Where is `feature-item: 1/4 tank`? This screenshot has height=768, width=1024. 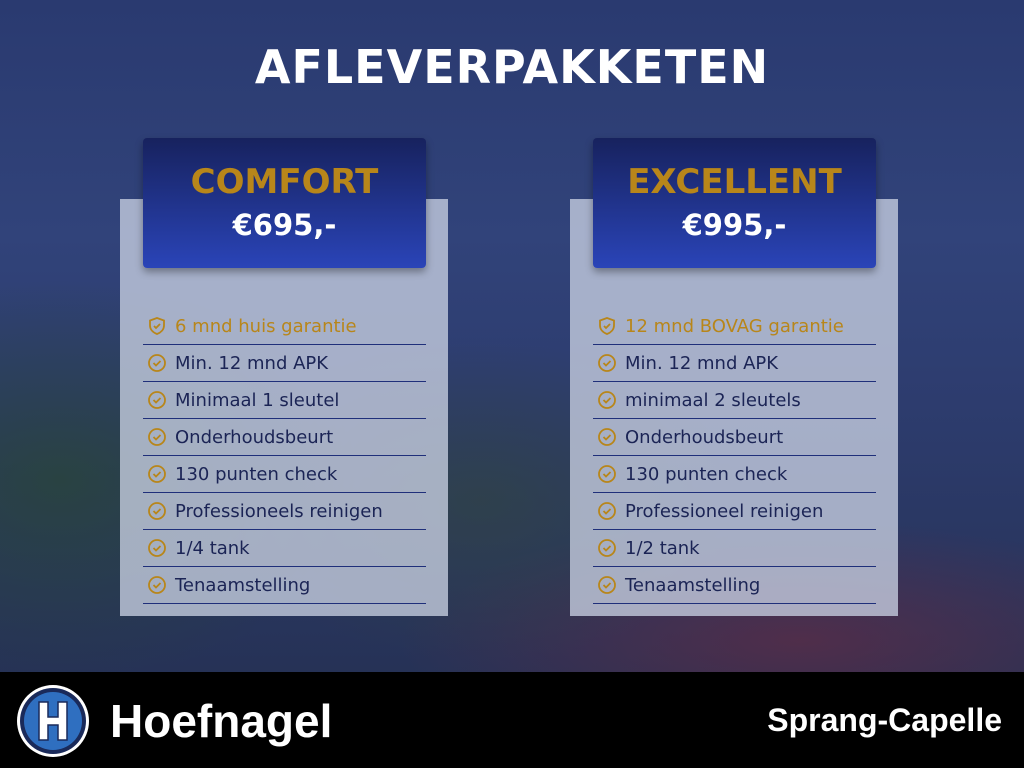
feature-item: 1/4 tank is located at coordinates (284, 548).